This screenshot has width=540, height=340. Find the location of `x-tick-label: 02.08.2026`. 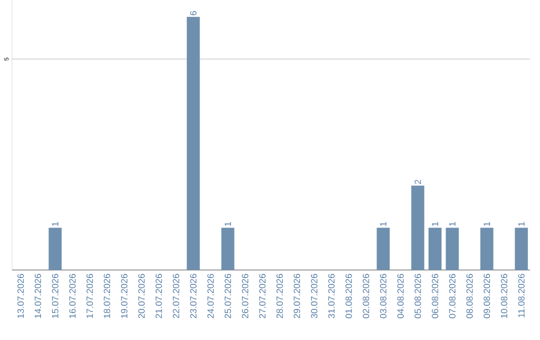

x-tick-label: 02.08.2026 is located at coordinates (366, 296).